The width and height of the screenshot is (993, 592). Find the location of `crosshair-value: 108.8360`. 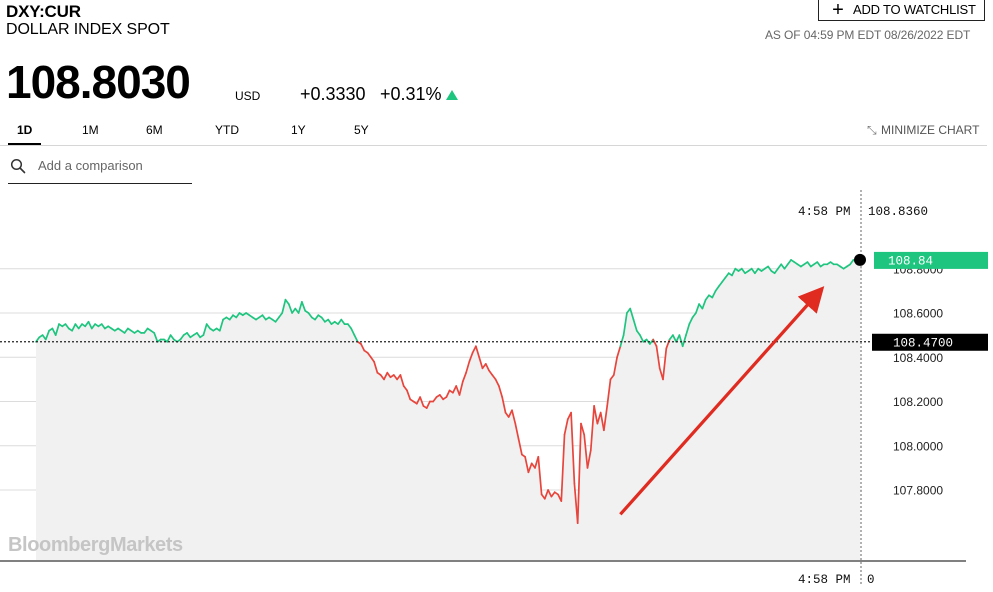

crosshair-value: 108.8360 is located at coordinates (898, 212).